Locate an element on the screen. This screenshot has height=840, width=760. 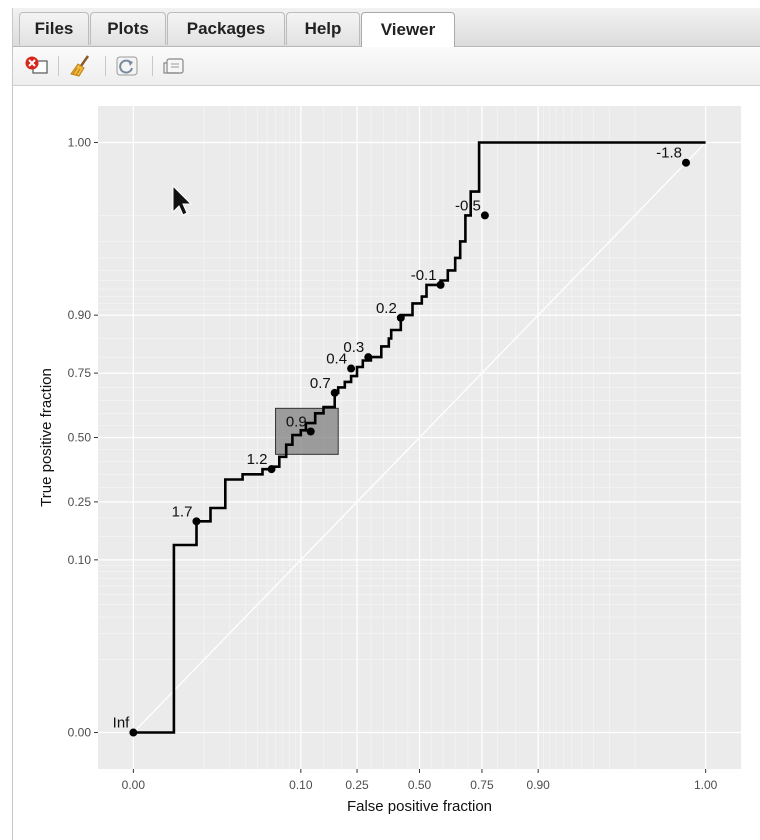
cutoff-label: 0.7 is located at coordinates (320, 383).